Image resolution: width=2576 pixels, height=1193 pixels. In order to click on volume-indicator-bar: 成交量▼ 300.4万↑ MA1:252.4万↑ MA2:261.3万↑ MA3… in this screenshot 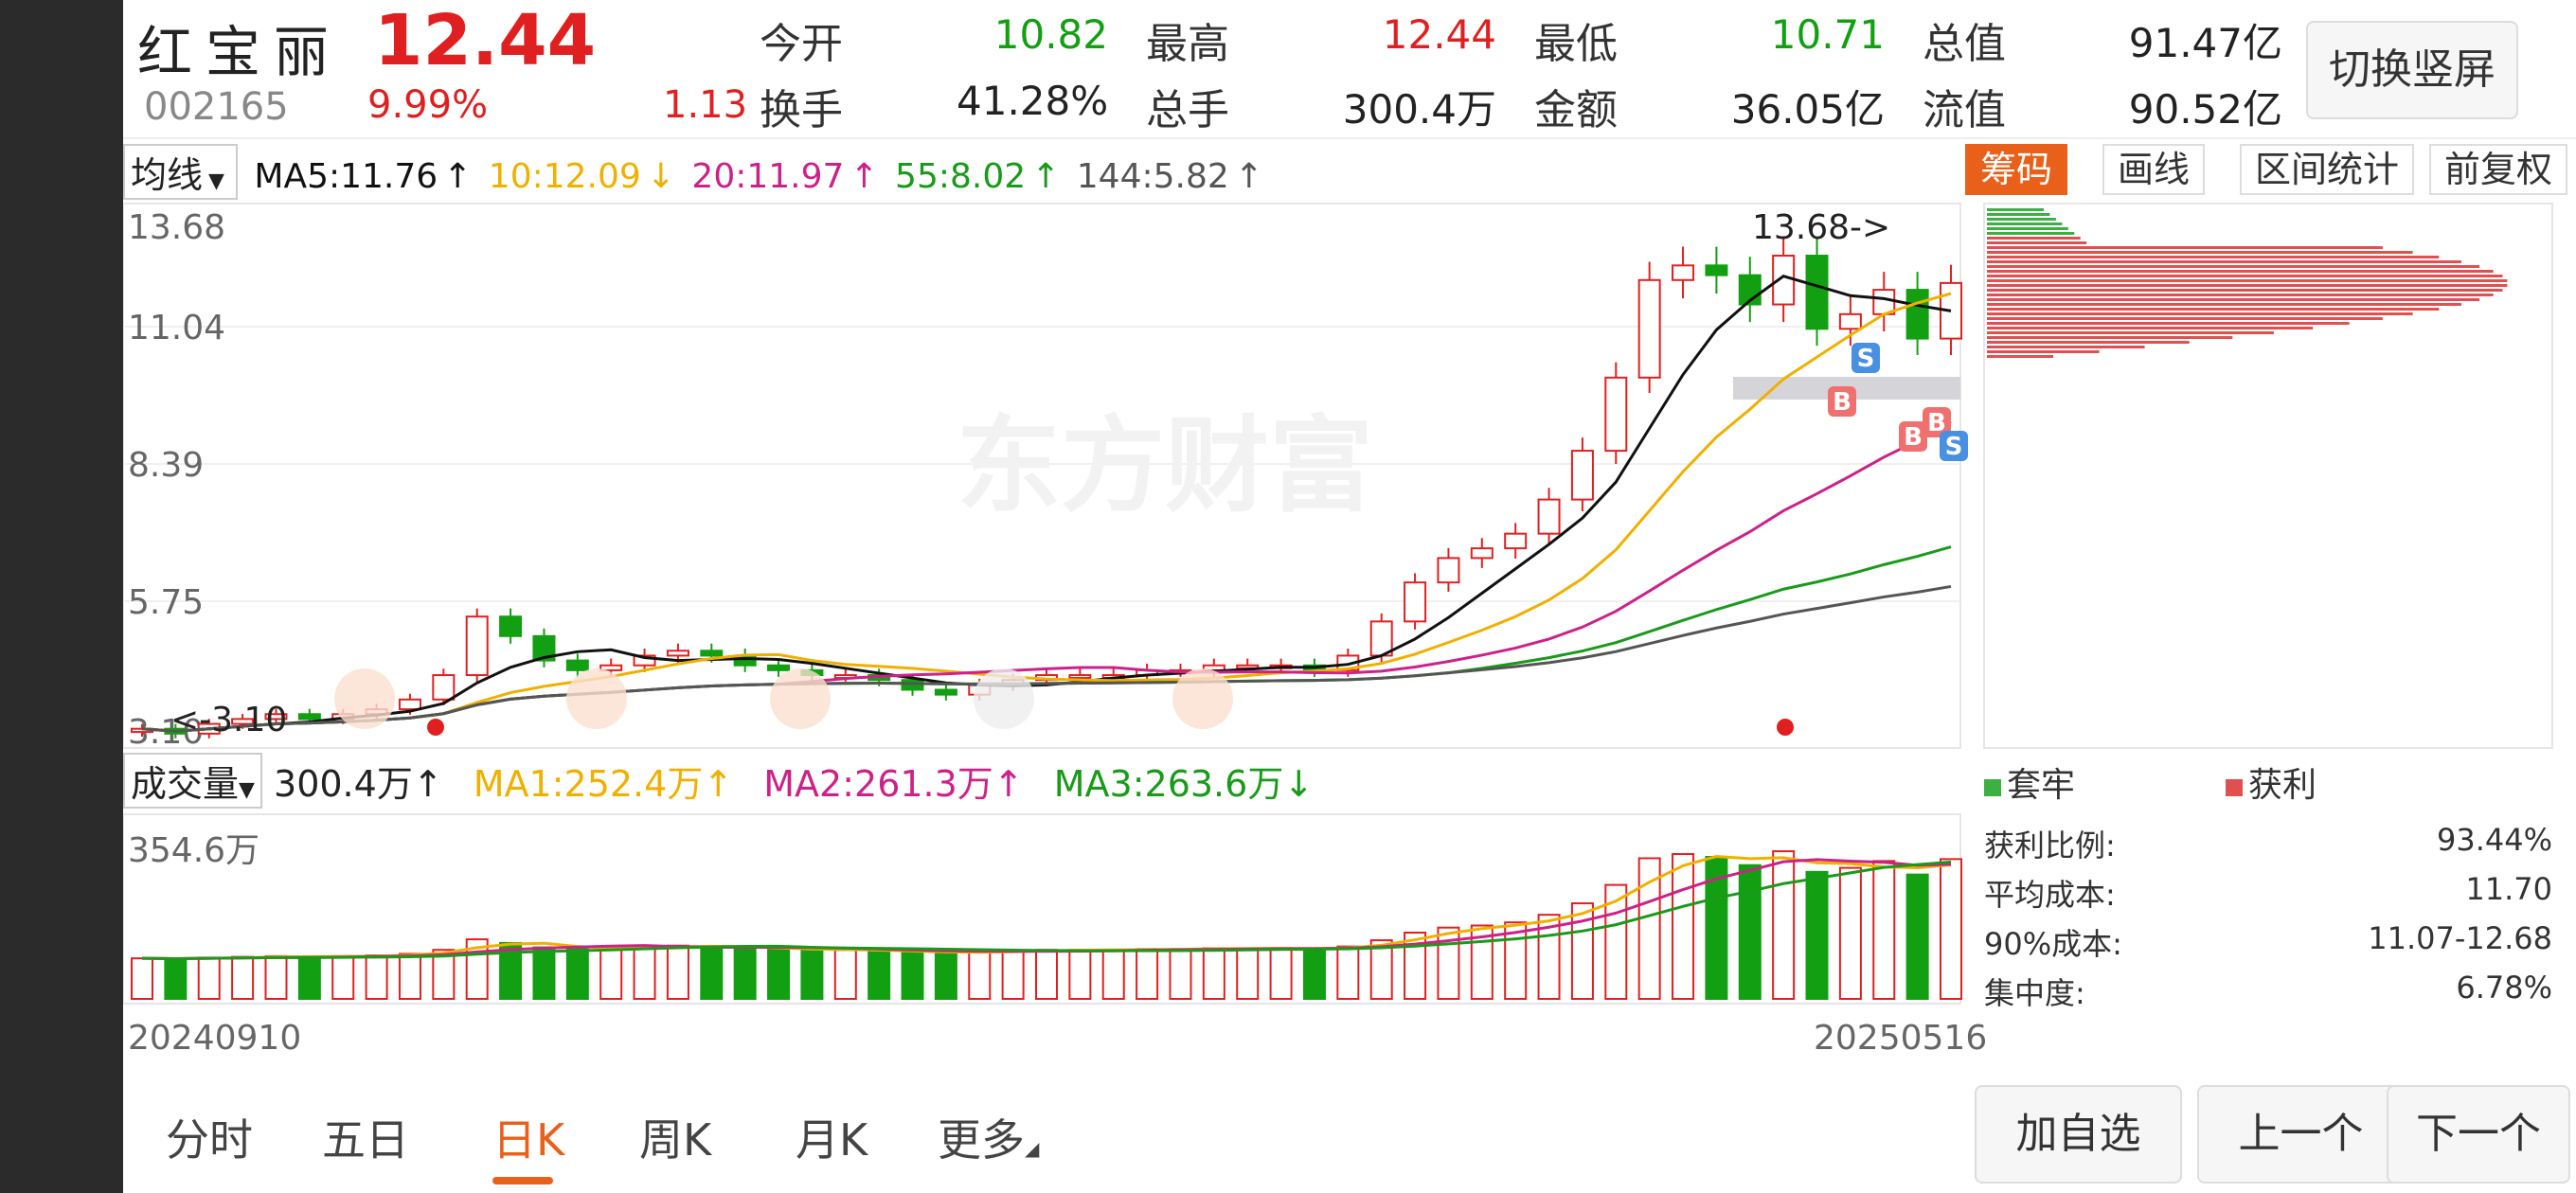, I will do `click(718, 781)`.